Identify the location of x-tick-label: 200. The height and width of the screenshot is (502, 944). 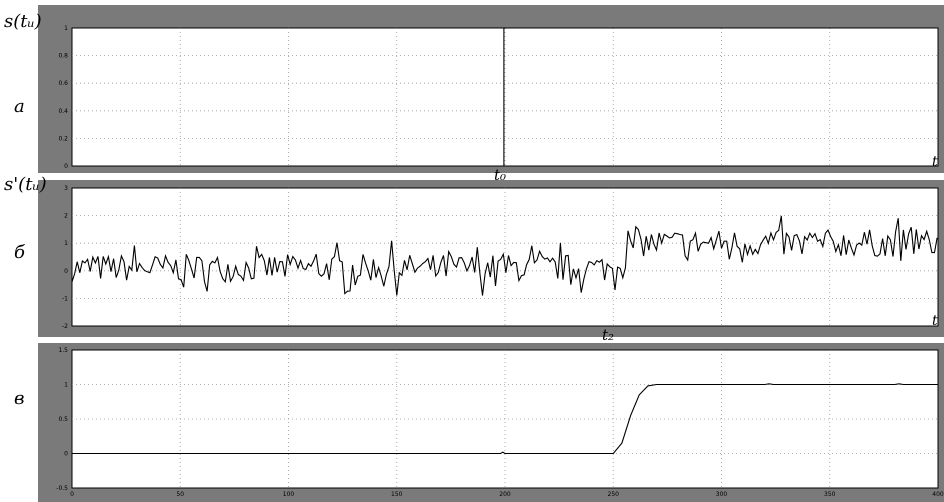
(505, 494).